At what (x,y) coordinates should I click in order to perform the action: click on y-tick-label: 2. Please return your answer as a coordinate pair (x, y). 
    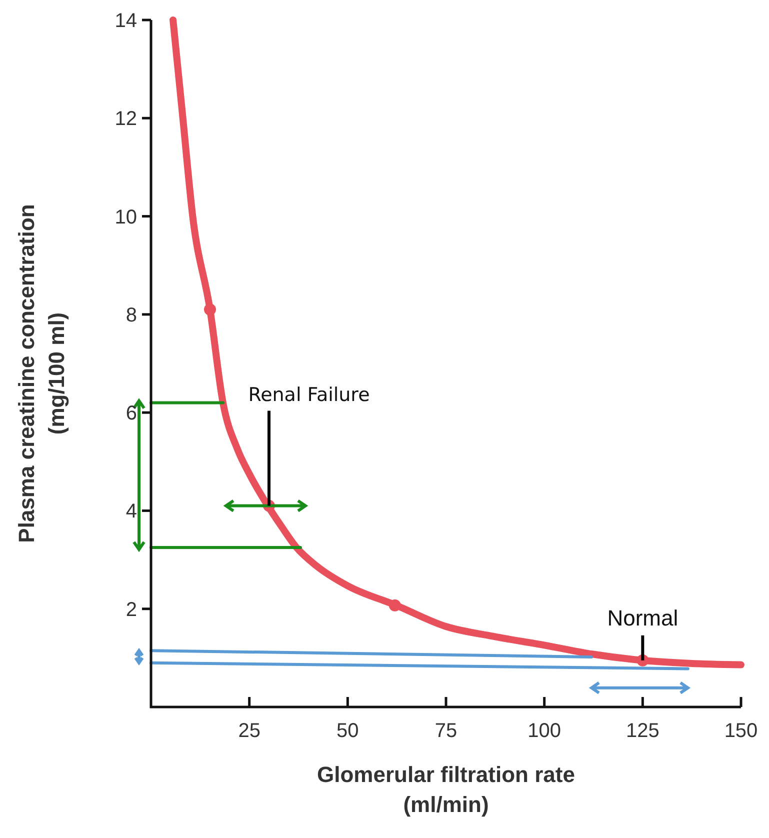
    Looking at the image, I should click on (131, 609).